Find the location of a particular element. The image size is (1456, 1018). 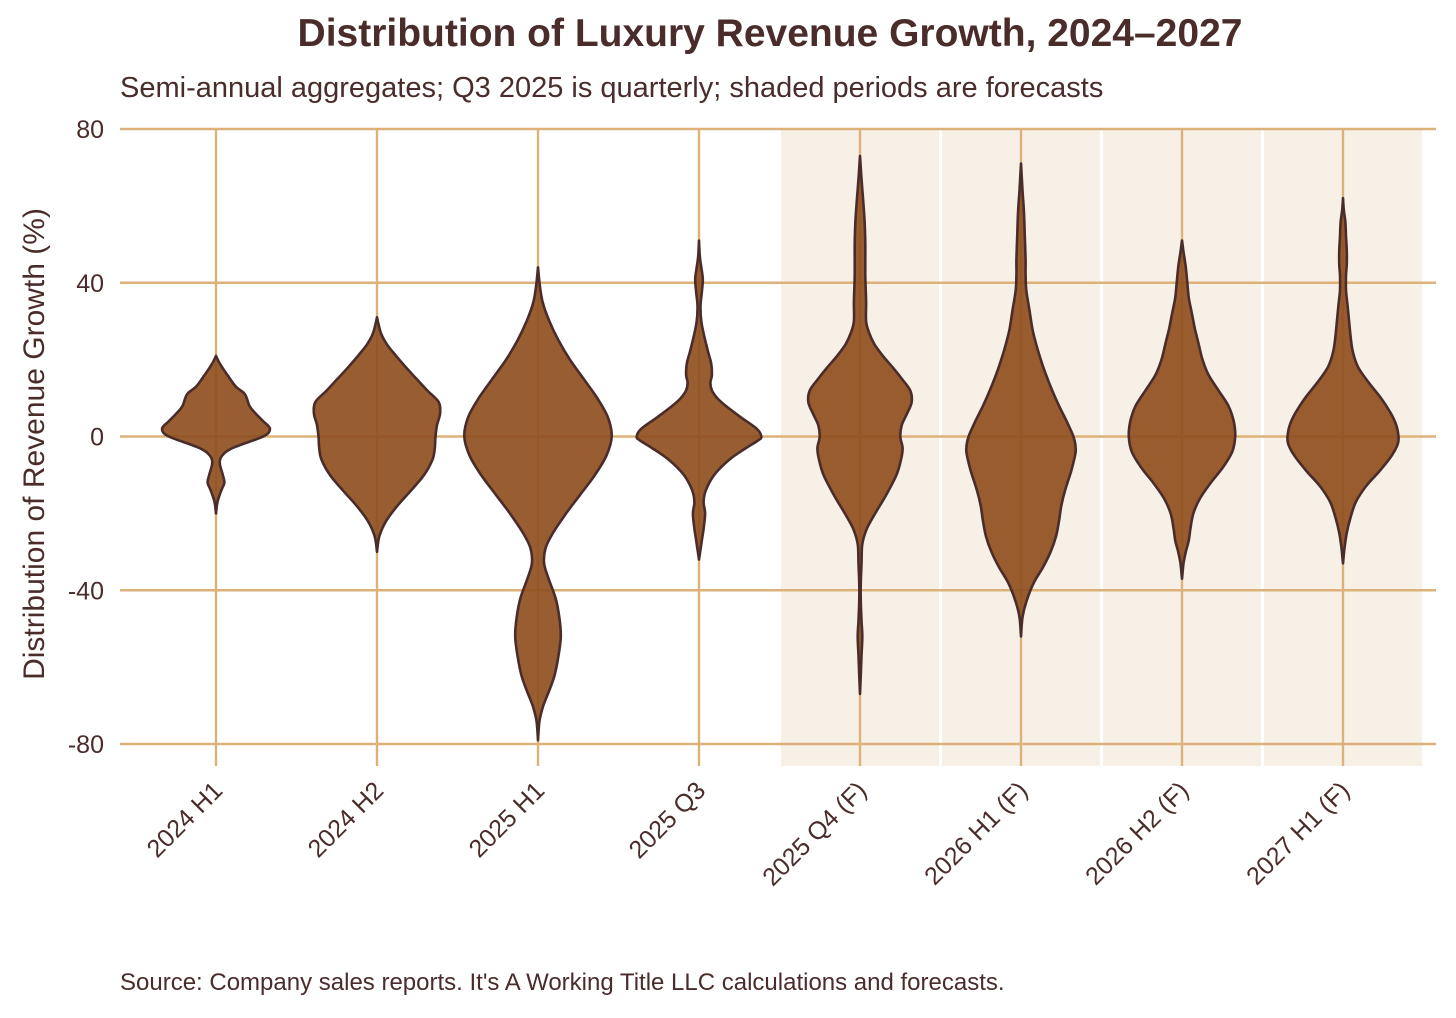

y-tick-label: 0 is located at coordinates (97, 438).